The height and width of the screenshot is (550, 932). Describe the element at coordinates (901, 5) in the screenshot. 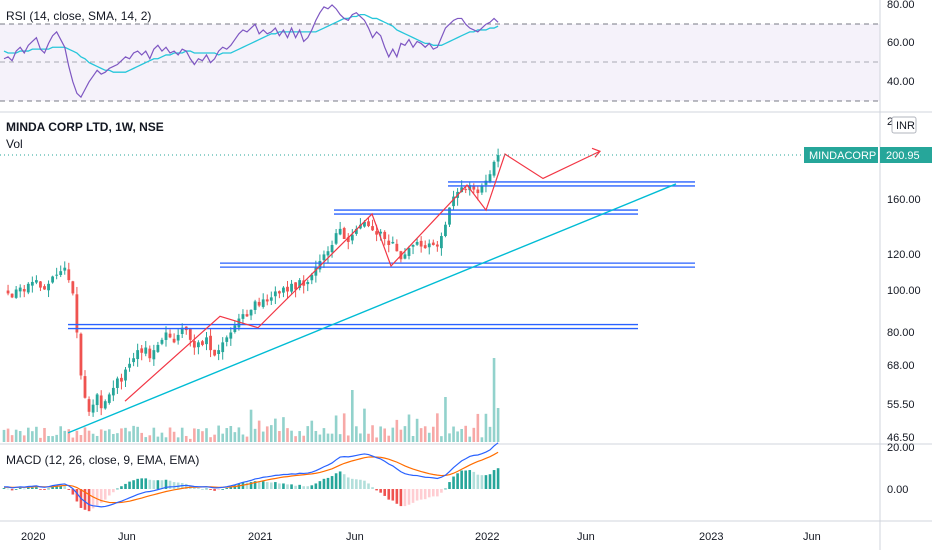

I see `rsi-tick: 80.00` at that location.